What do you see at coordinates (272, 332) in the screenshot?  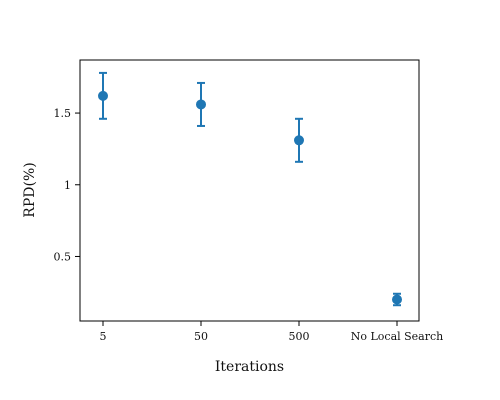 I see `x-axis: 5 50 500 No Local Search` at bounding box center [272, 332].